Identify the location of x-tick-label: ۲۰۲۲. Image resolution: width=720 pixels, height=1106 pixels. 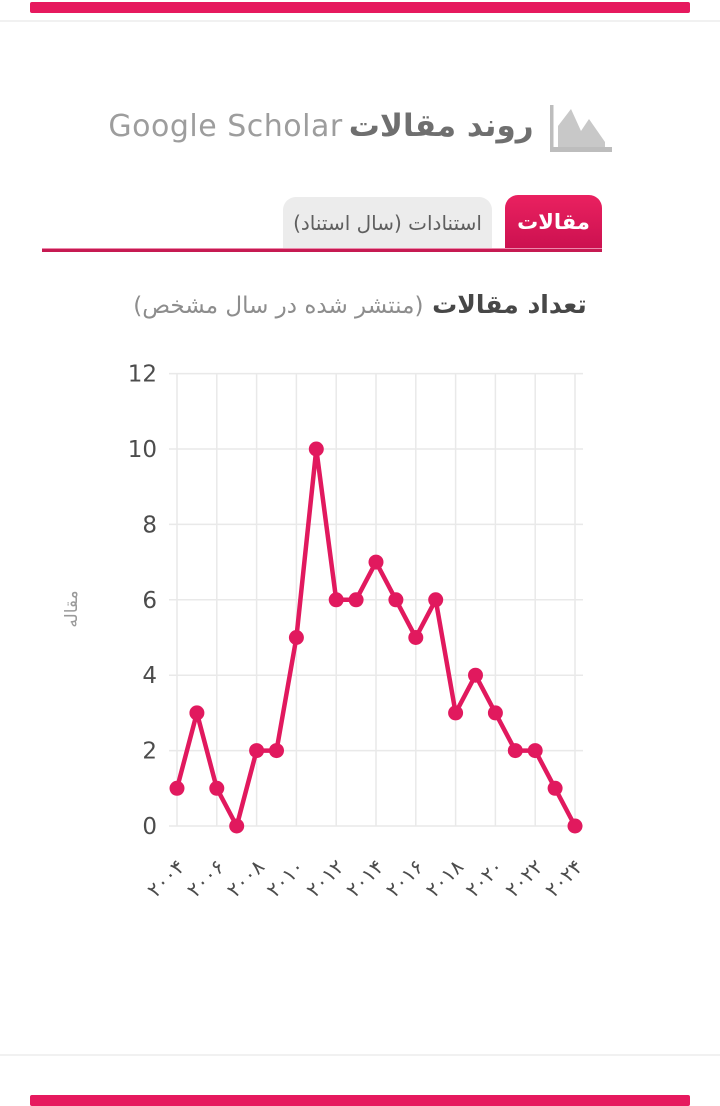
(523, 878).